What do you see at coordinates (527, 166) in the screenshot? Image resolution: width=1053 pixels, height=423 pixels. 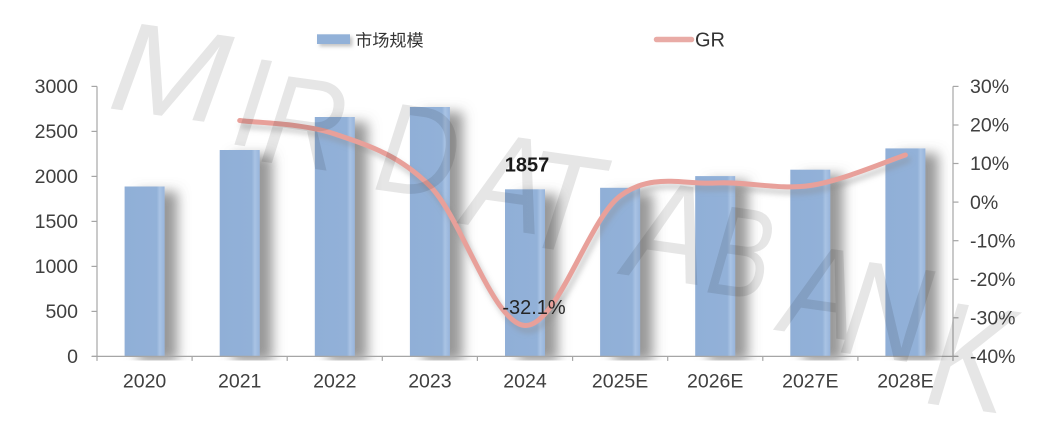 I see `svg-text: 1857` at bounding box center [527, 166].